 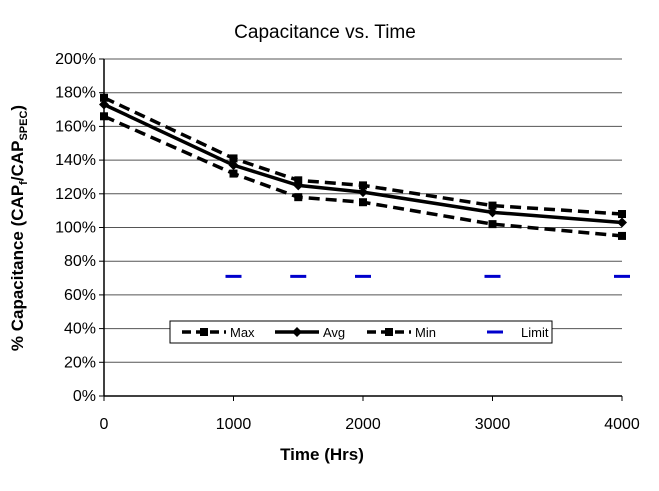 I want to click on x-tick-label: 0, so click(x=104, y=424).